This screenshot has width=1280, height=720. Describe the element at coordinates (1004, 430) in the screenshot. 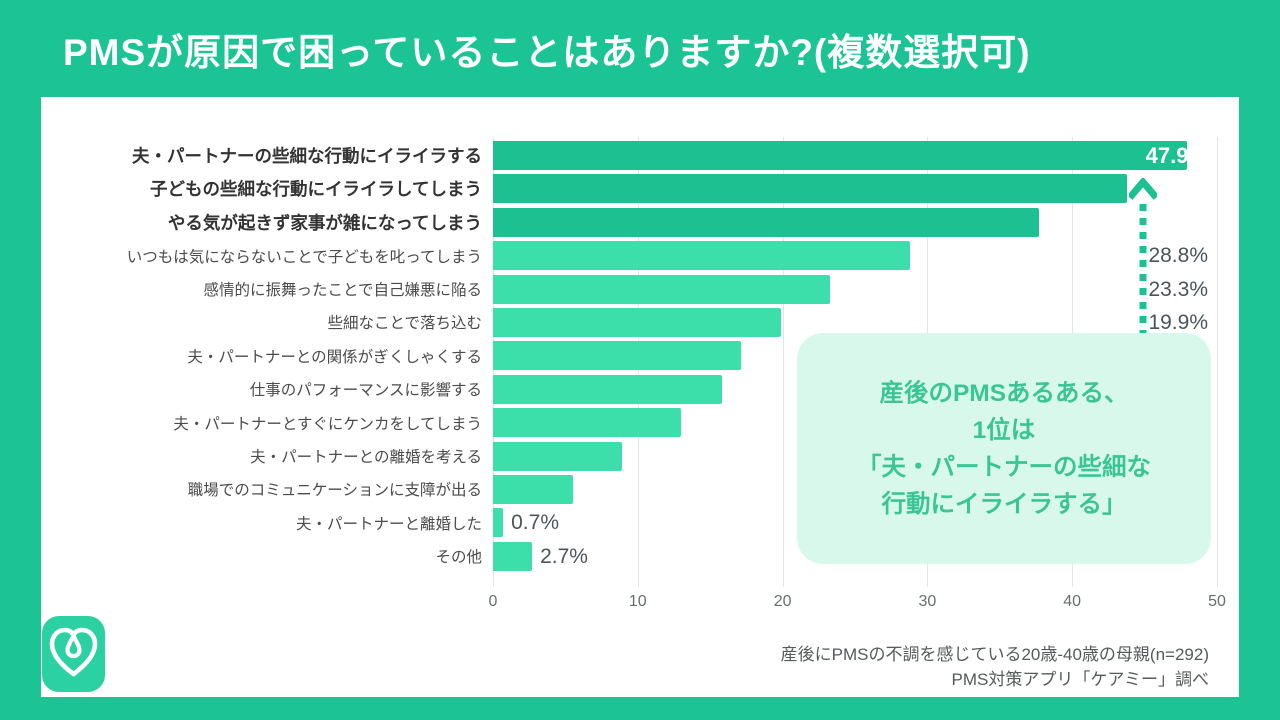

I see `callout-line: 1位は` at that location.